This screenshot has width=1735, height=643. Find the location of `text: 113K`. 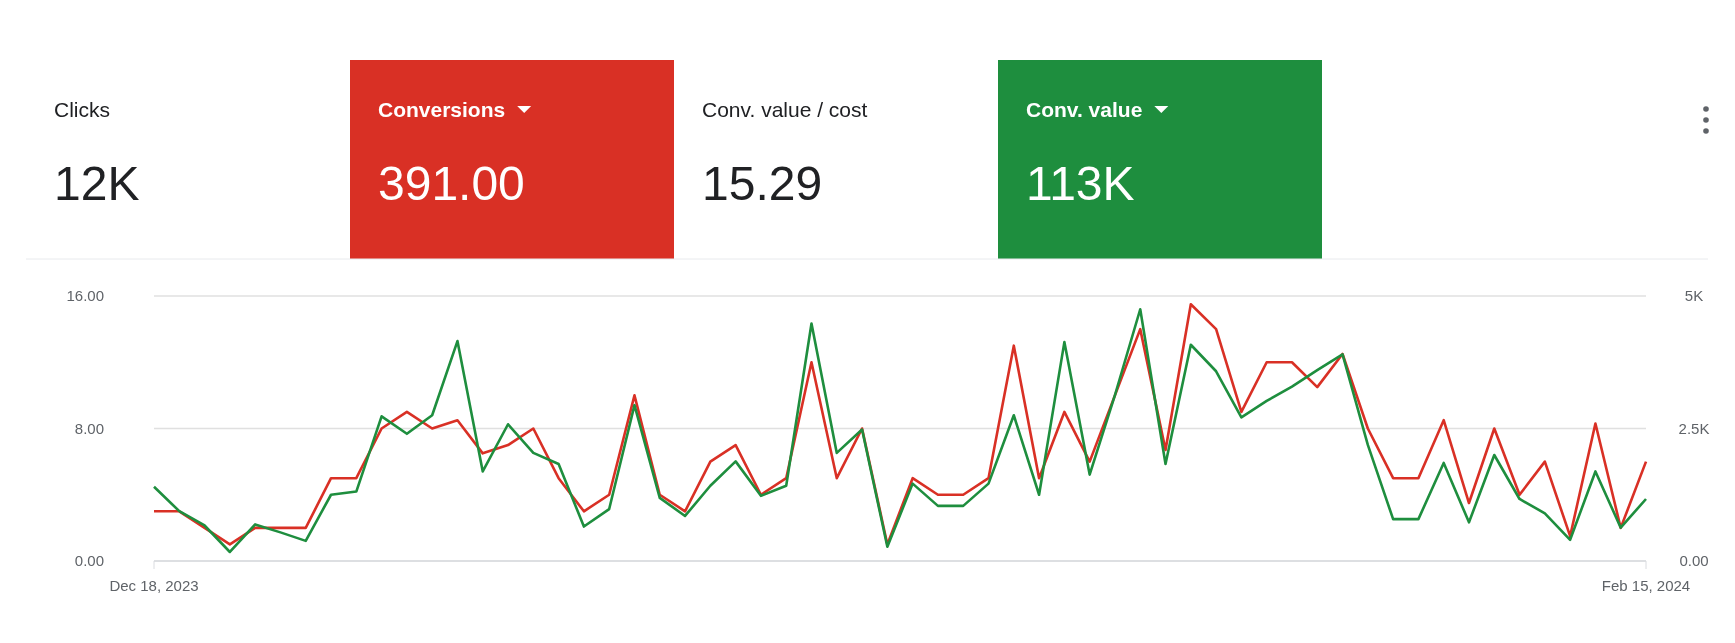

text: 113K is located at coordinates (1080, 183).